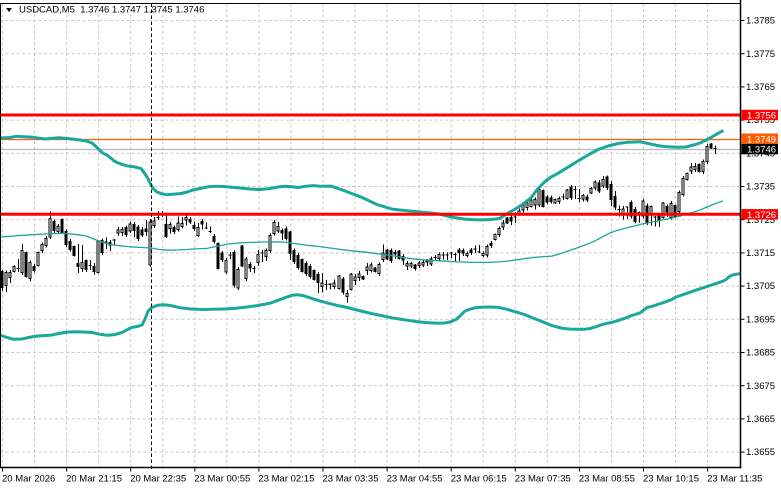  What do you see at coordinates (760, 187) in the screenshot?
I see `svg-text: 1.3735` at bounding box center [760, 187].